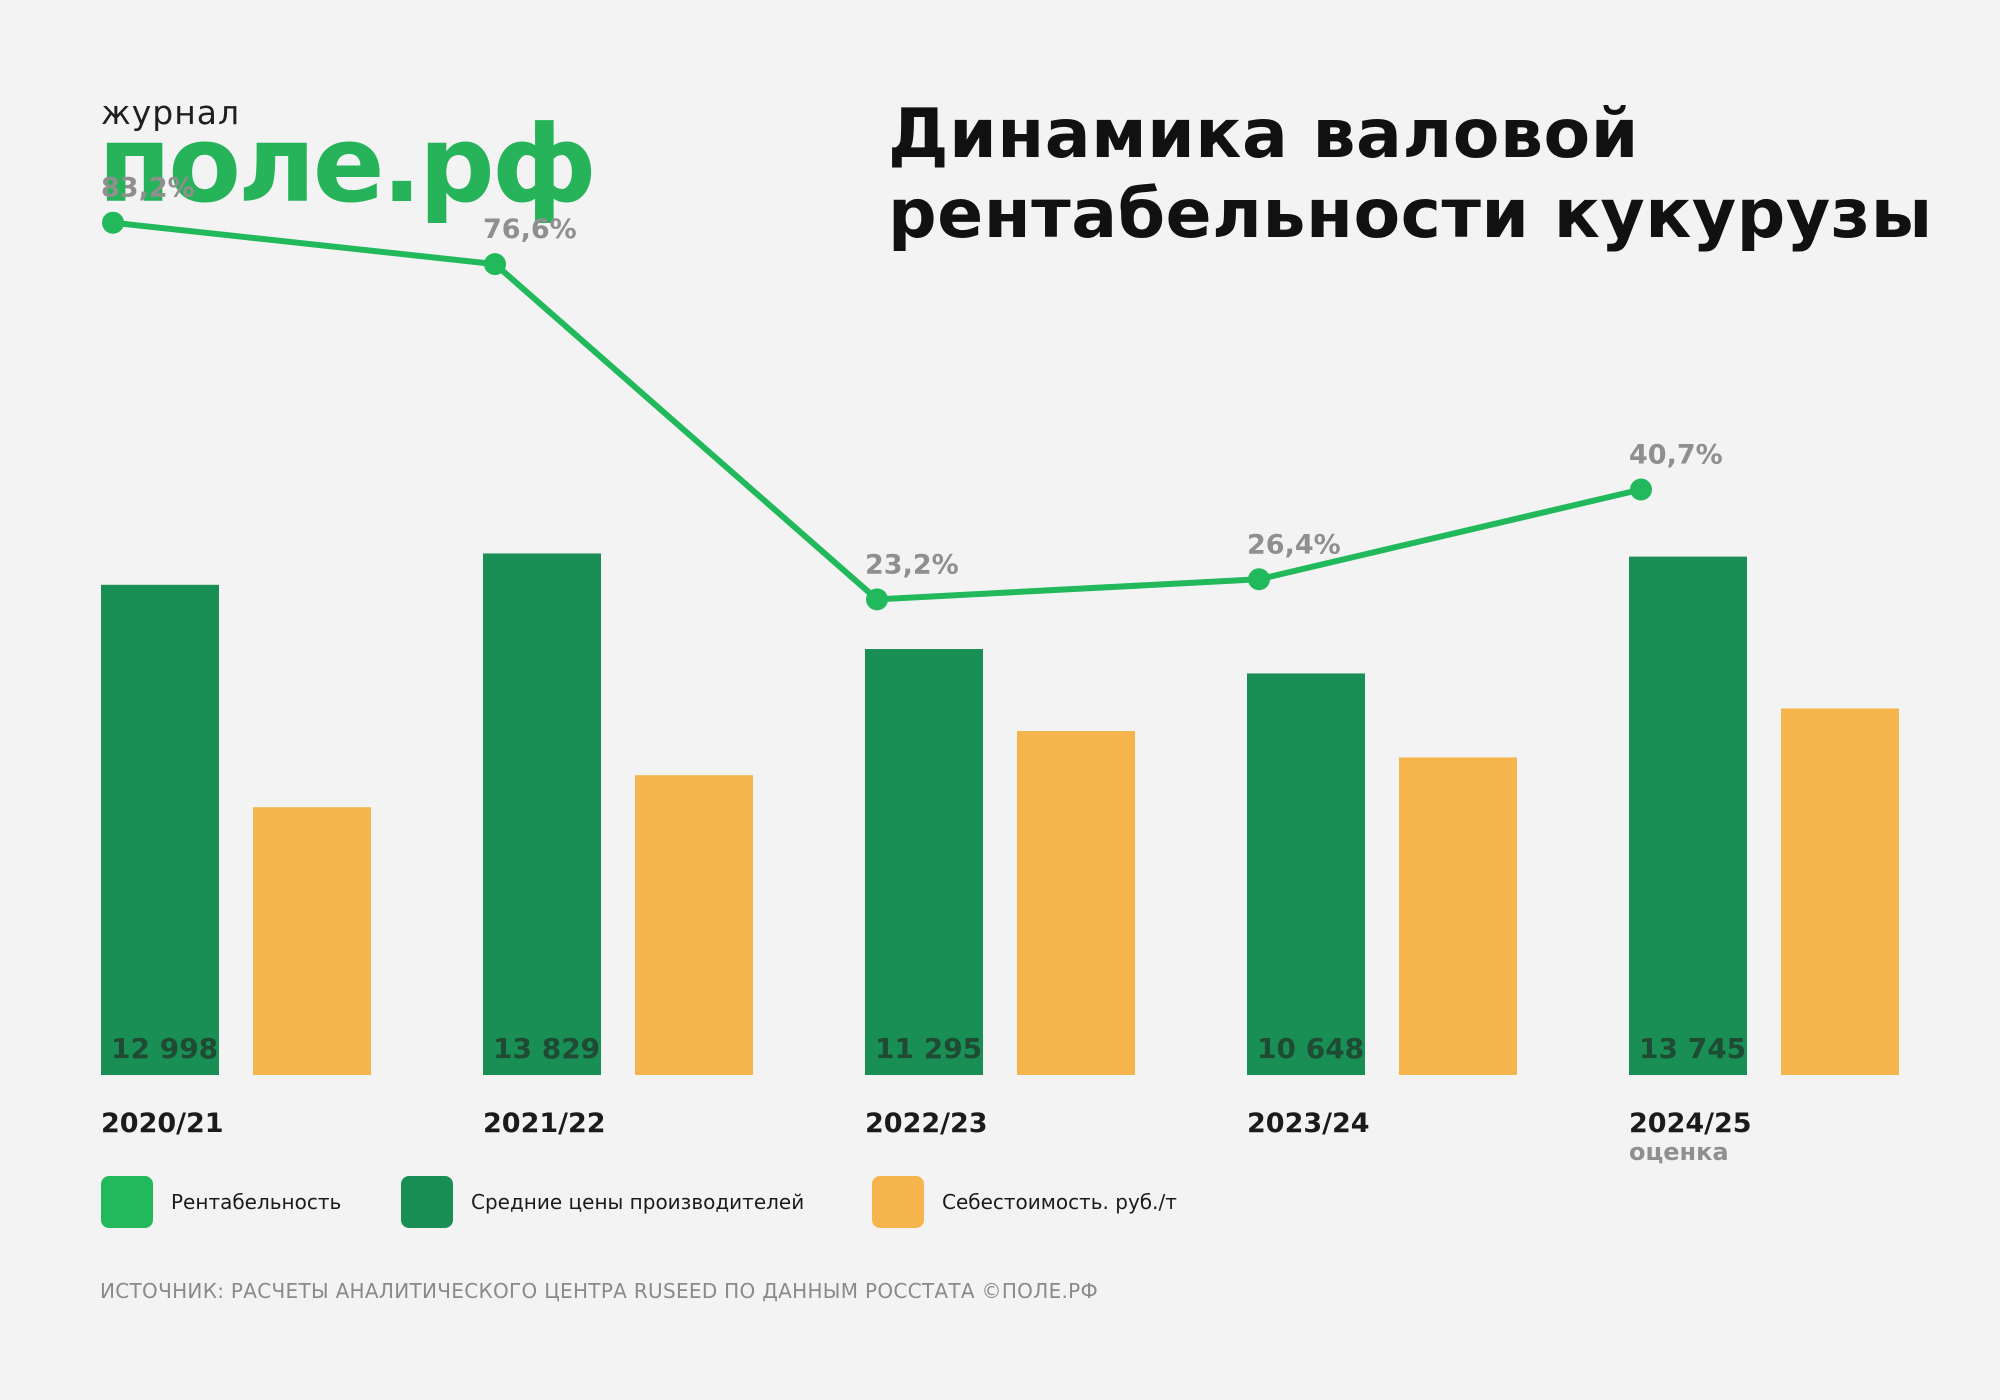  What do you see at coordinates (256, 1202) in the screenshot?
I see `legend-label-profitability: Рентабельность` at bounding box center [256, 1202].